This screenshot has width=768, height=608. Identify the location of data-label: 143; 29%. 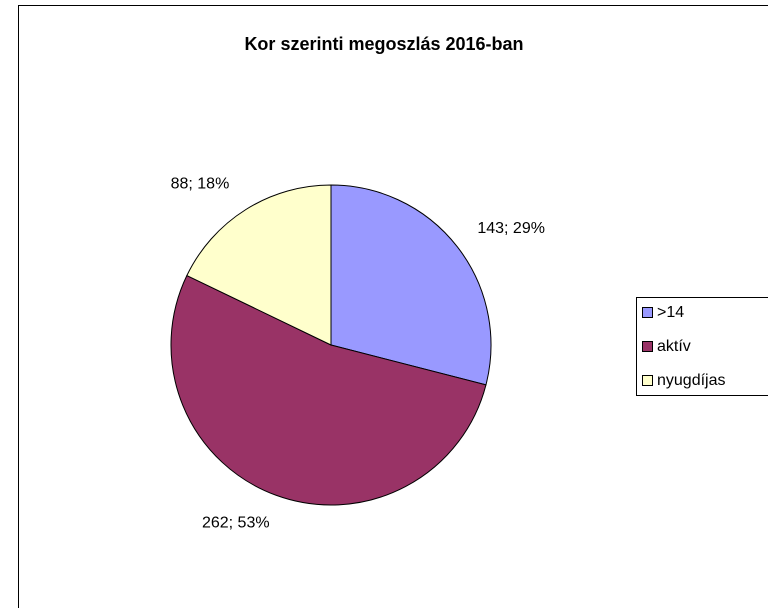
(511, 228).